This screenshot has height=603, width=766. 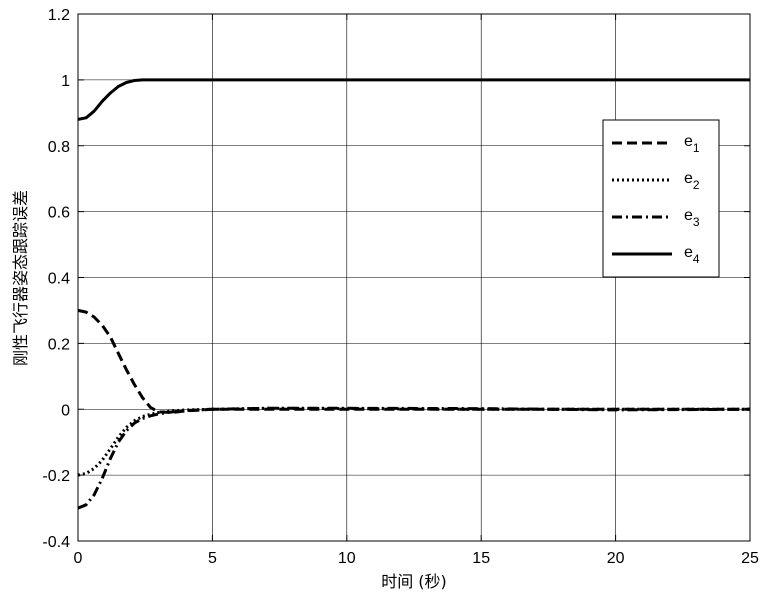 What do you see at coordinates (59, 279) in the screenshot?
I see `y-tick-label: 0.4` at bounding box center [59, 279].